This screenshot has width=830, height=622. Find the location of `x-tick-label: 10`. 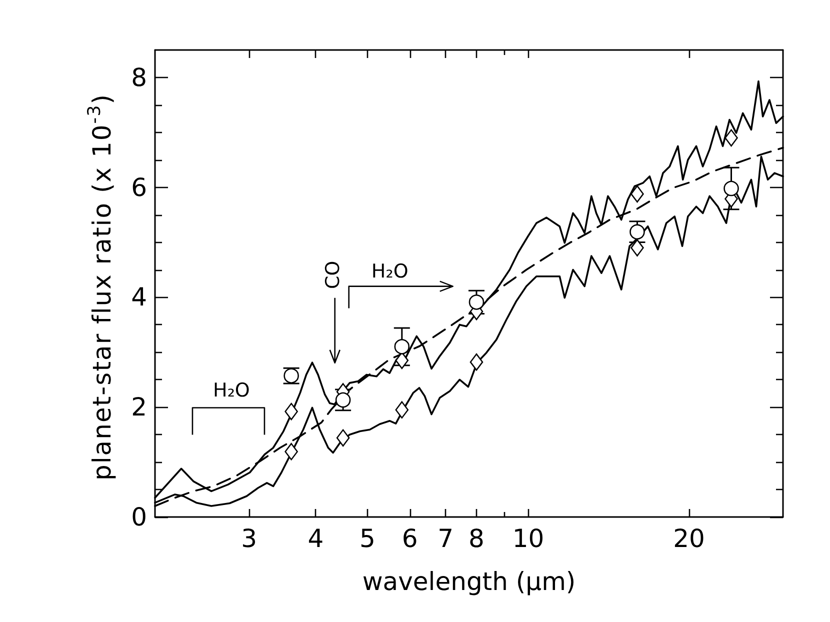

x-tick-label: 10 is located at coordinates (528, 538).